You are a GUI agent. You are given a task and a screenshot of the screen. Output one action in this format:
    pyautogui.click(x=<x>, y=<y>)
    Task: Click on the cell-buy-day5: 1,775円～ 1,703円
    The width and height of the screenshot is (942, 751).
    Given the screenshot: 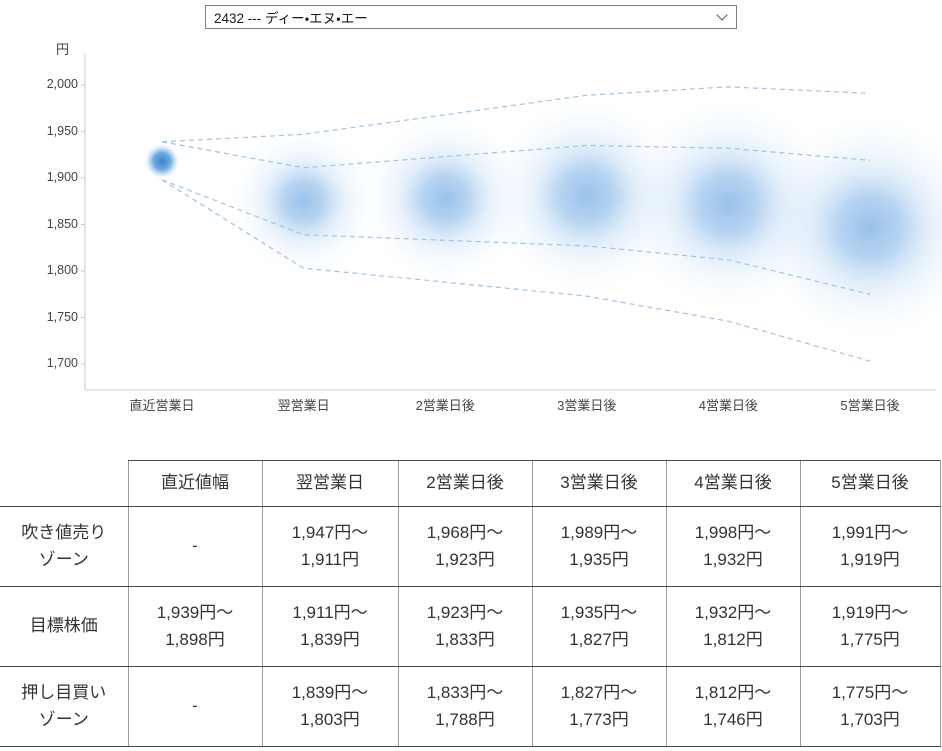 What is the action you would take?
    pyautogui.click(x=870, y=706)
    